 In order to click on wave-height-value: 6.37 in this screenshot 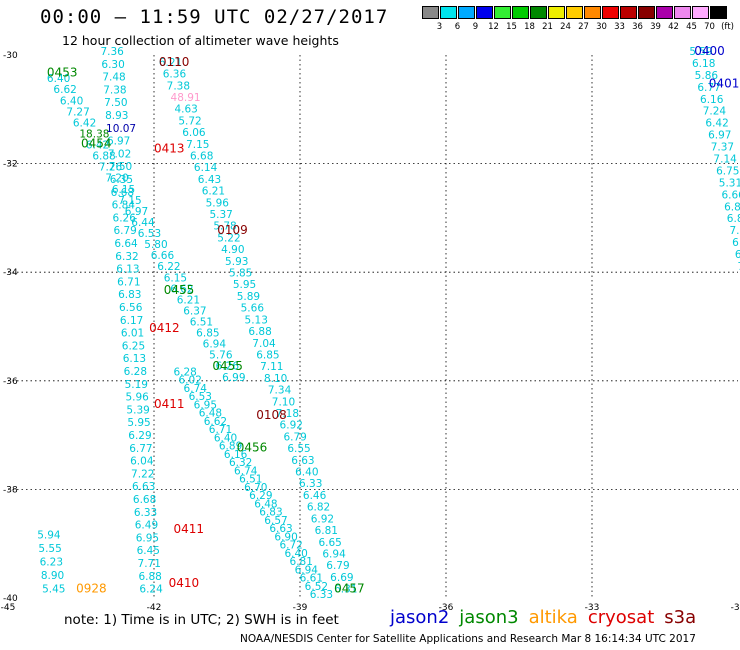, I will do `click(194, 311)`.